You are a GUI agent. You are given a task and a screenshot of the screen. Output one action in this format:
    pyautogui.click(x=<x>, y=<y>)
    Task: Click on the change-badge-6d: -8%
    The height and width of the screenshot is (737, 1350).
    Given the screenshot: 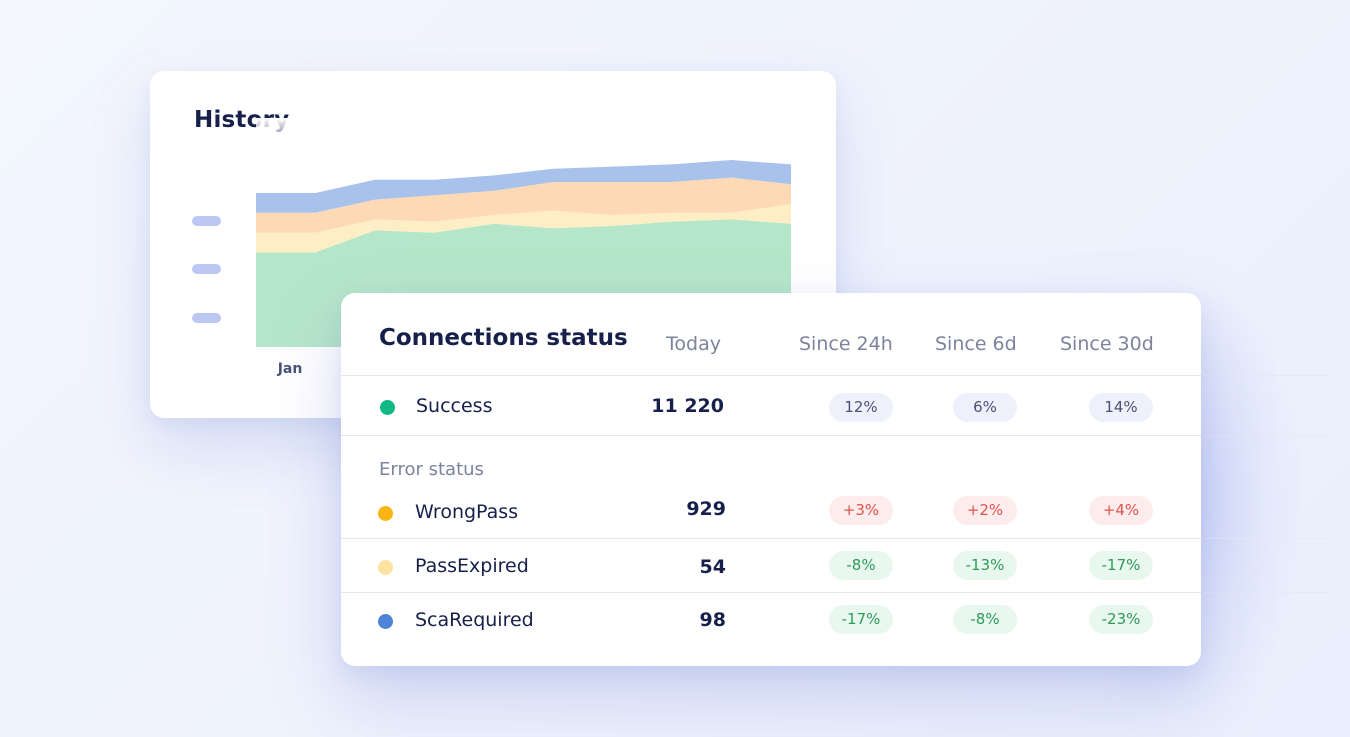 What is the action you would take?
    pyautogui.click(x=985, y=619)
    